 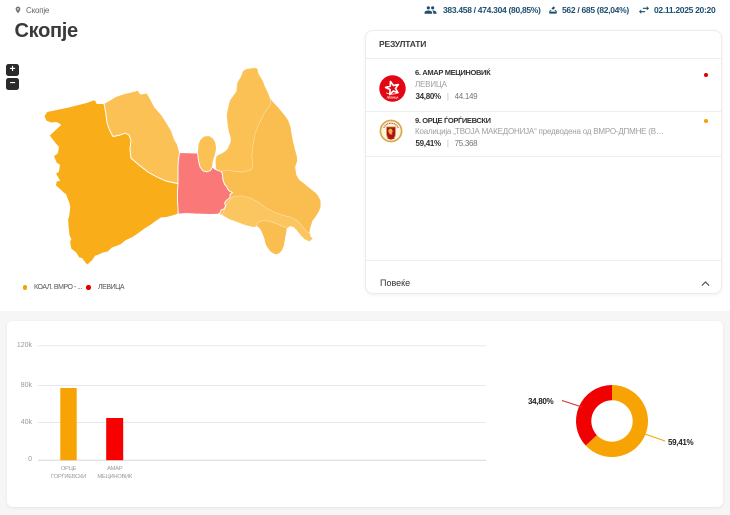 I want to click on svg-text: ЛЕВИЦА, so click(x=393, y=97).